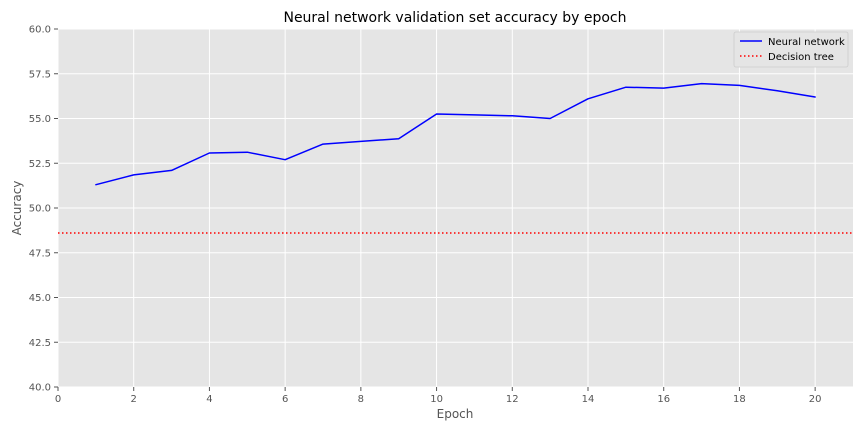 The height and width of the screenshot is (432, 864). I want to click on x-tick-label: 18, so click(739, 399).